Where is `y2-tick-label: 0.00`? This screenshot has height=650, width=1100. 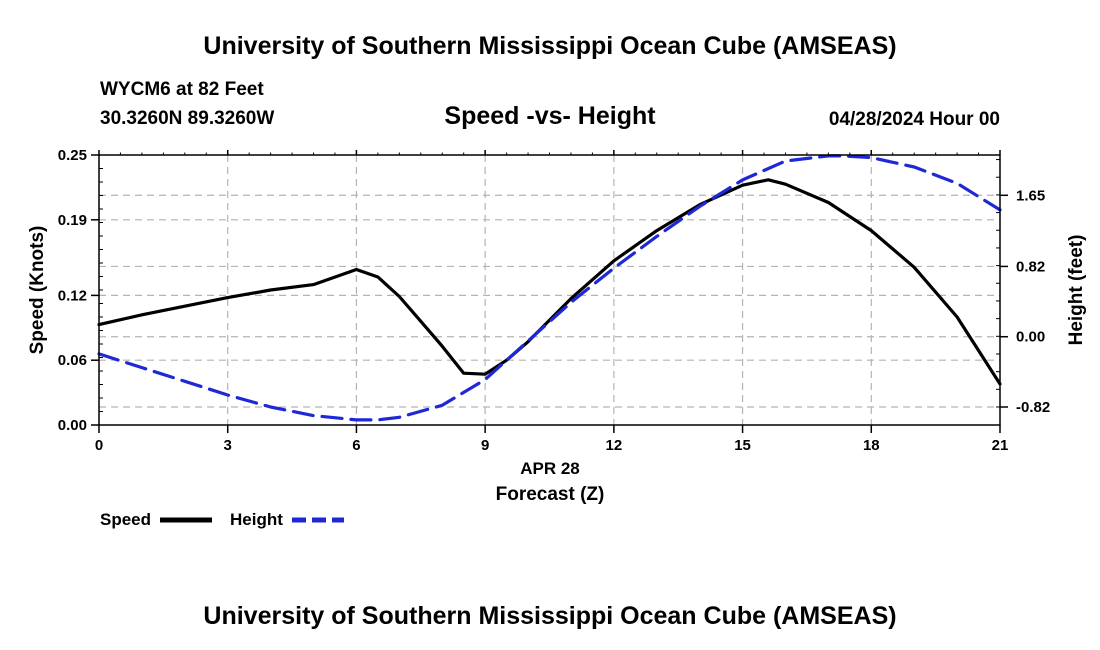
y2-tick-label: 0.00 is located at coordinates (1030, 337).